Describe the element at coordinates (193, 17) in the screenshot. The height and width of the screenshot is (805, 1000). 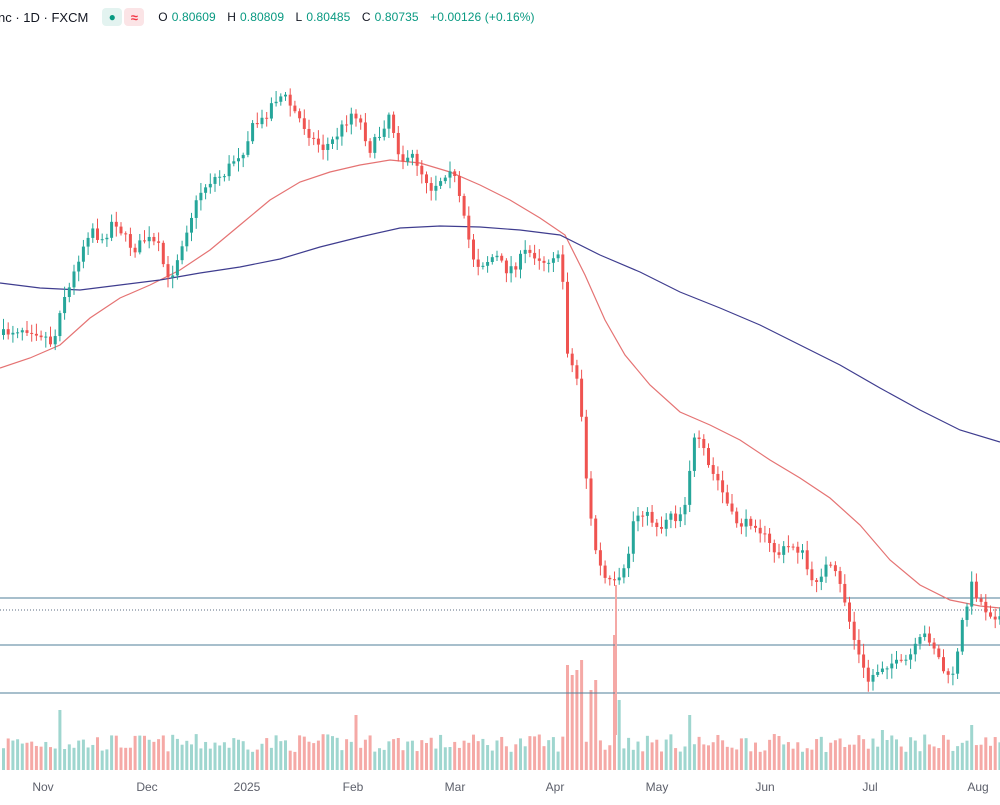
I see `ohlc-open-value: 0.80609` at that location.